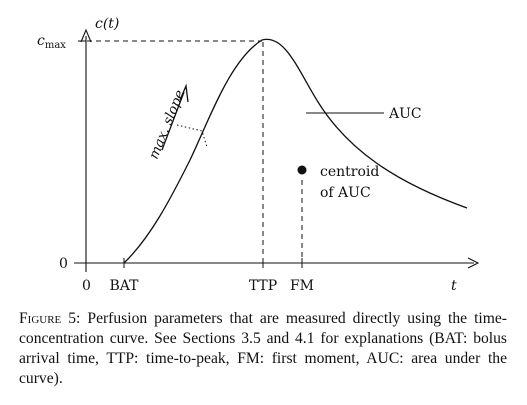 The image size is (527, 405). I want to click on slope-label: max. slope, so click(167, 125).